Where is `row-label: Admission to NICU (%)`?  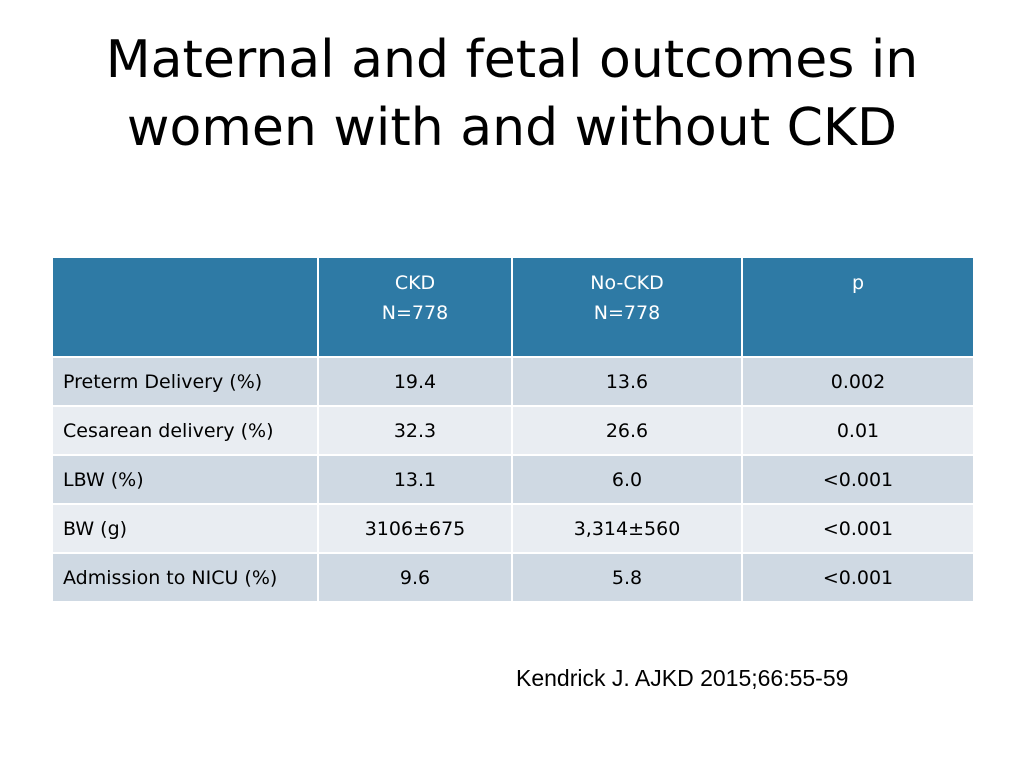
row-label: Admission to NICU (%) is located at coordinates (185, 577).